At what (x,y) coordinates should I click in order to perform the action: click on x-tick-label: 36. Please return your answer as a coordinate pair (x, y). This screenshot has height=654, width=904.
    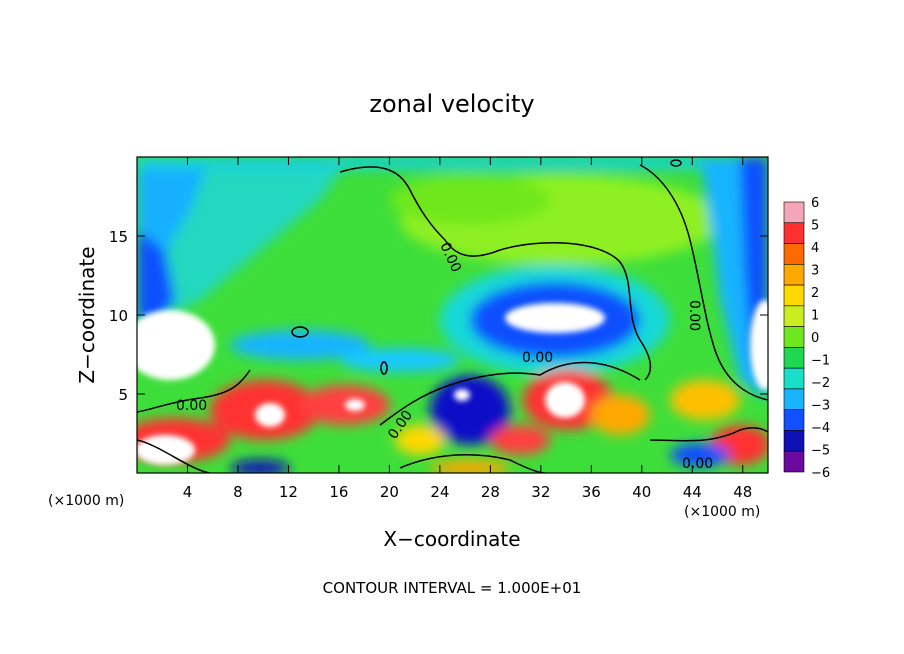
    Looking at the image, I should click on (591, 492).